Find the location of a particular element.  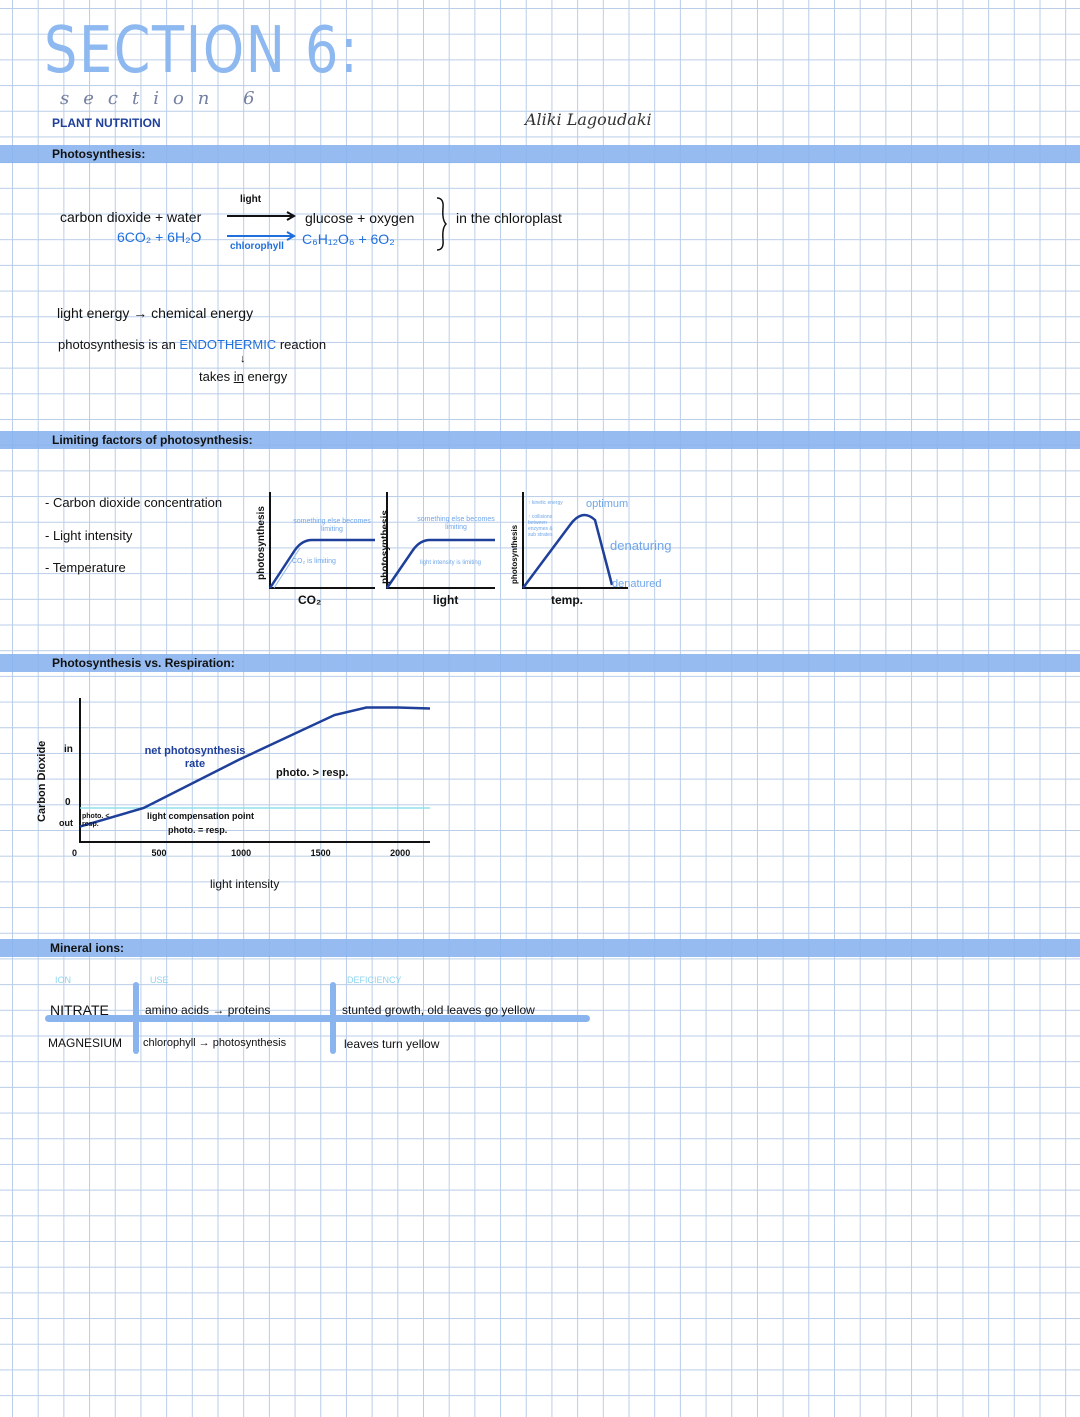

y-tick: in is located at coordinates (68, 749).